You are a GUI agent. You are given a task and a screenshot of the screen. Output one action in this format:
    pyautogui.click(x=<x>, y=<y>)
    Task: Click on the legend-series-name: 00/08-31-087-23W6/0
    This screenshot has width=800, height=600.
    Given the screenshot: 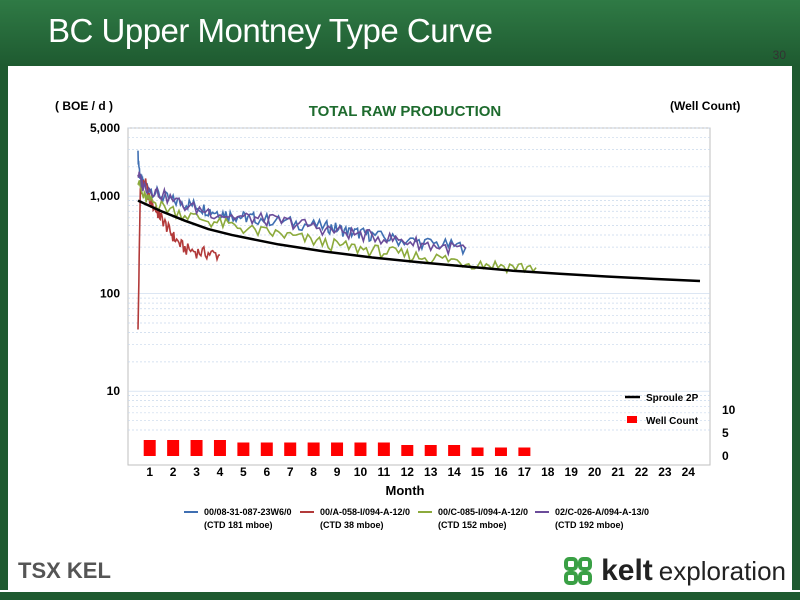 What is the action you would take?
    pyautogui.click(x=248, y=512)
    